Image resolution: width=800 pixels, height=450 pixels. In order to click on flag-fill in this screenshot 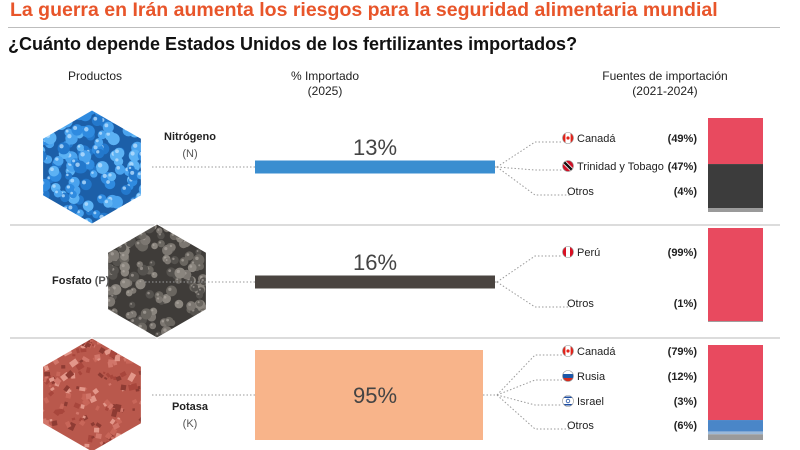, I will do `click(568, 401)`.